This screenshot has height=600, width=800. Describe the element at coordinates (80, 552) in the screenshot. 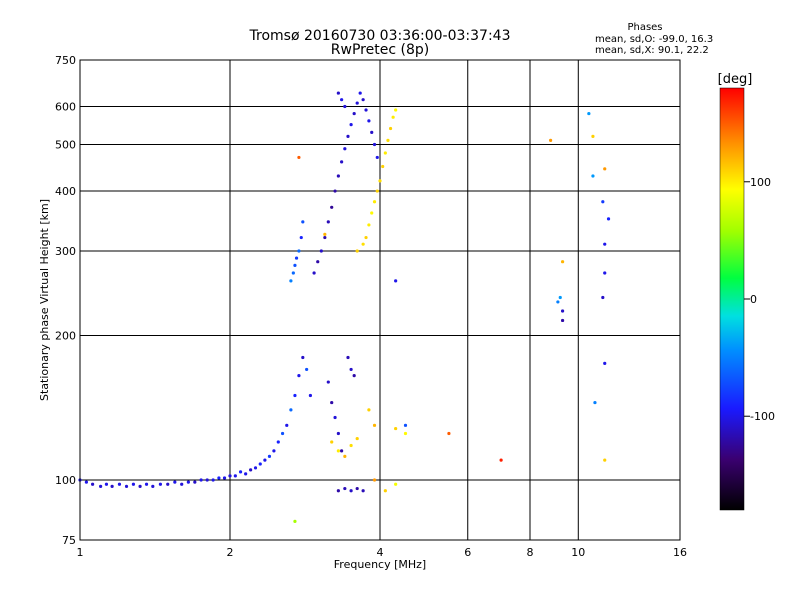

I see `x-tick-label: 1` at that location.